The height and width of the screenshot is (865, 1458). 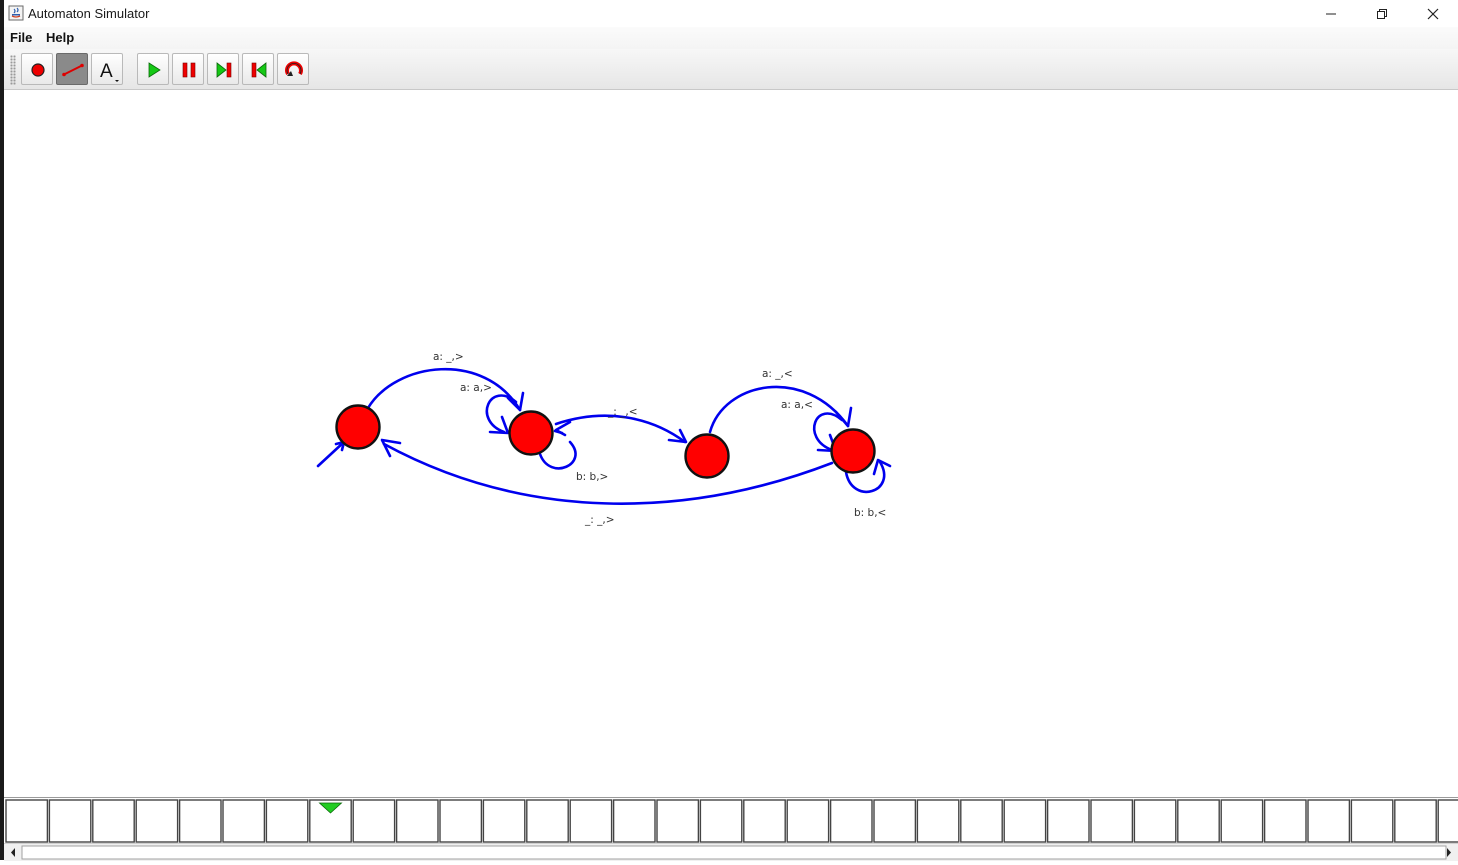 I want to click on red-circle-icon, so click(x=38, y=70).